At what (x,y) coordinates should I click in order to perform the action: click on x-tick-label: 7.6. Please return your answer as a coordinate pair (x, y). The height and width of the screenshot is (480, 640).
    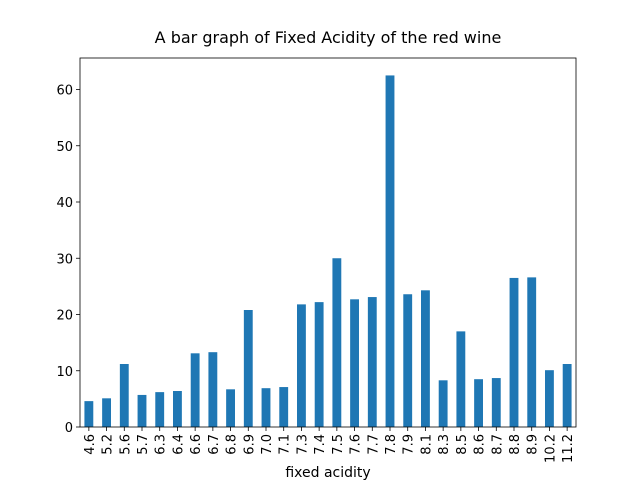
    Looking at the image, I should click on (356, 444).